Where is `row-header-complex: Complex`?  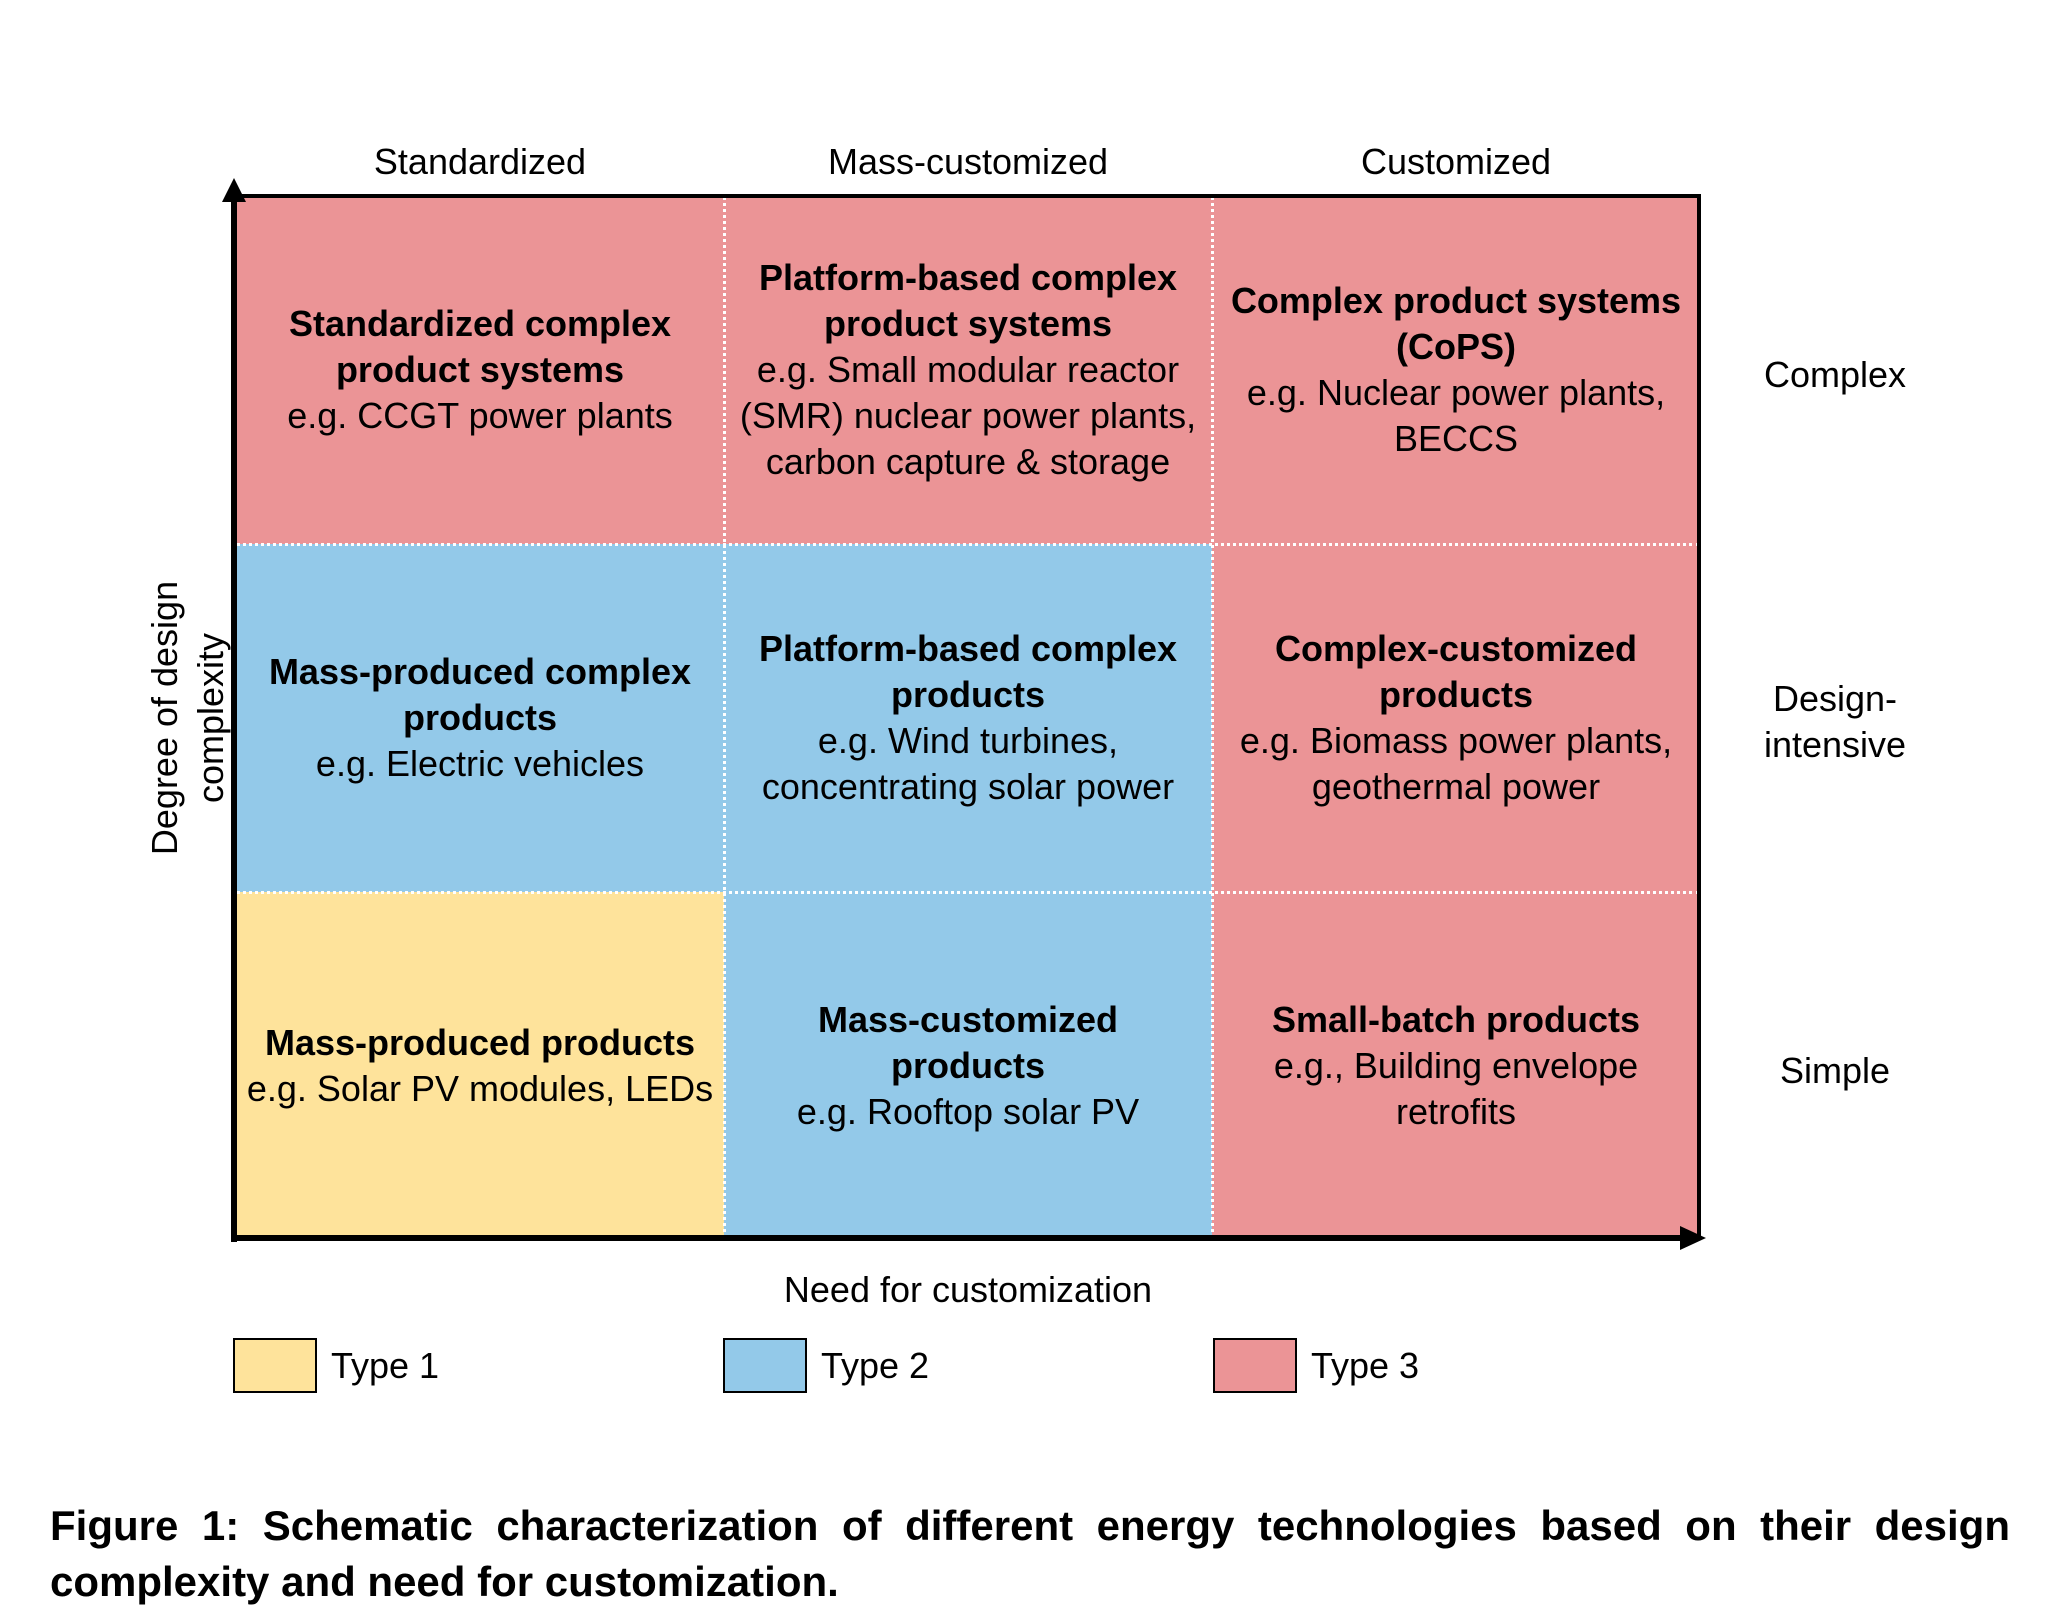
row-header-complex: Complex is located at coordinates (1835, 374).